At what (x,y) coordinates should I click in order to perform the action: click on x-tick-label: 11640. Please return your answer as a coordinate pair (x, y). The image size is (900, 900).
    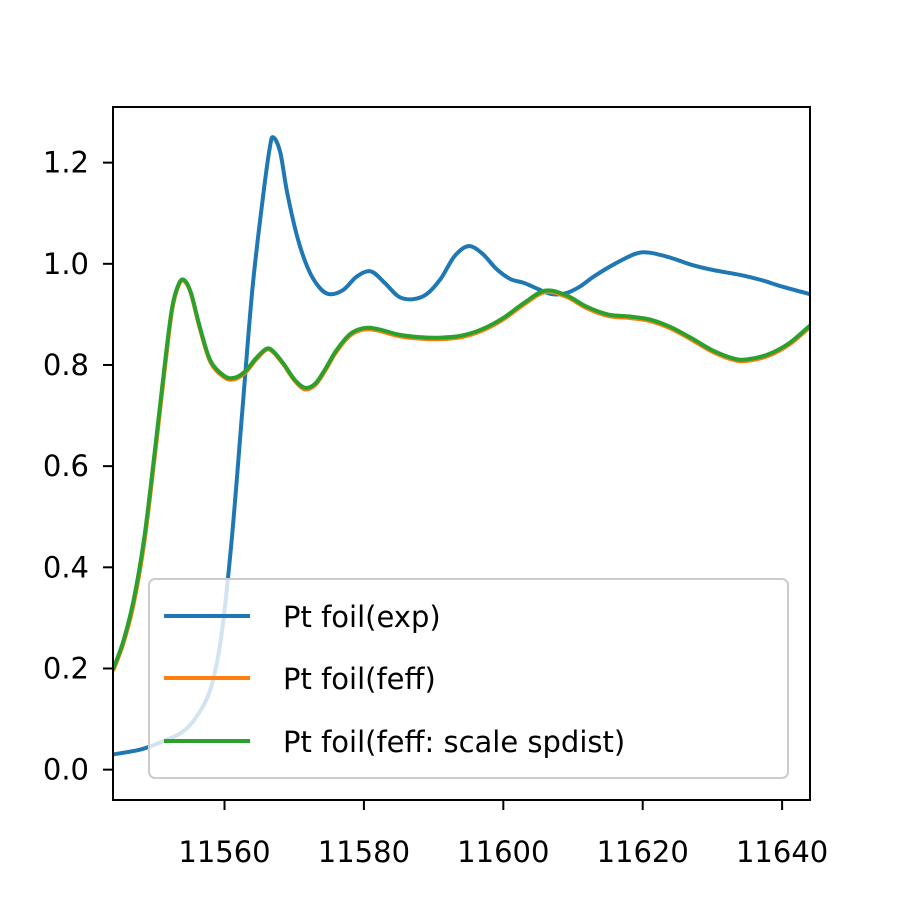
    Looking at the image, I should click on (782, 852).